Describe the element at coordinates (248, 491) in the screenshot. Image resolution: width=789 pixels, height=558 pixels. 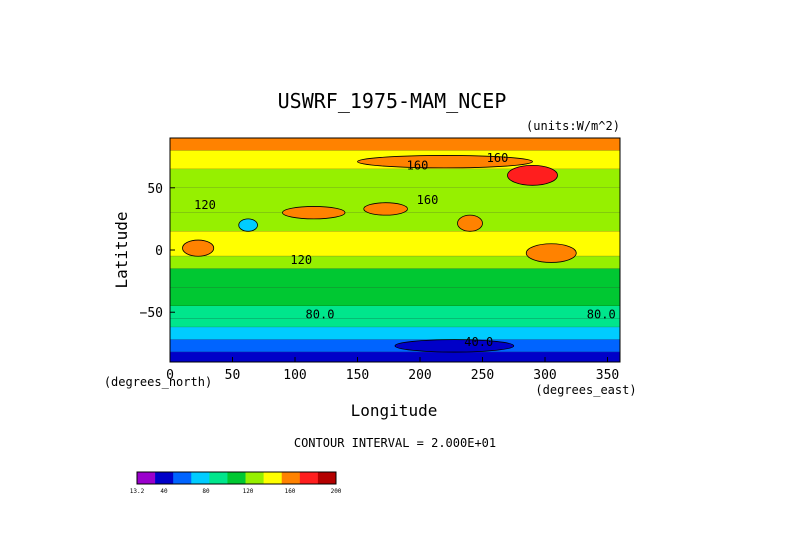
I see `colorbar-tick-label: 120` at that location.